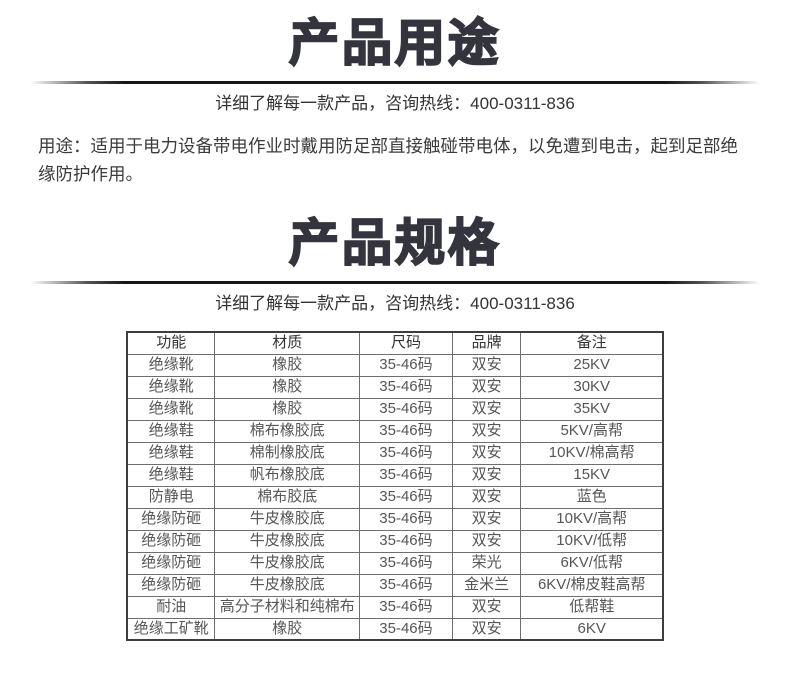 The width and height of the screenshot is (790, 684). What do you see at coordinates (592, 409) in the screenshot?
I see `table-cell: 35KV` at bounding box center [592, 409].